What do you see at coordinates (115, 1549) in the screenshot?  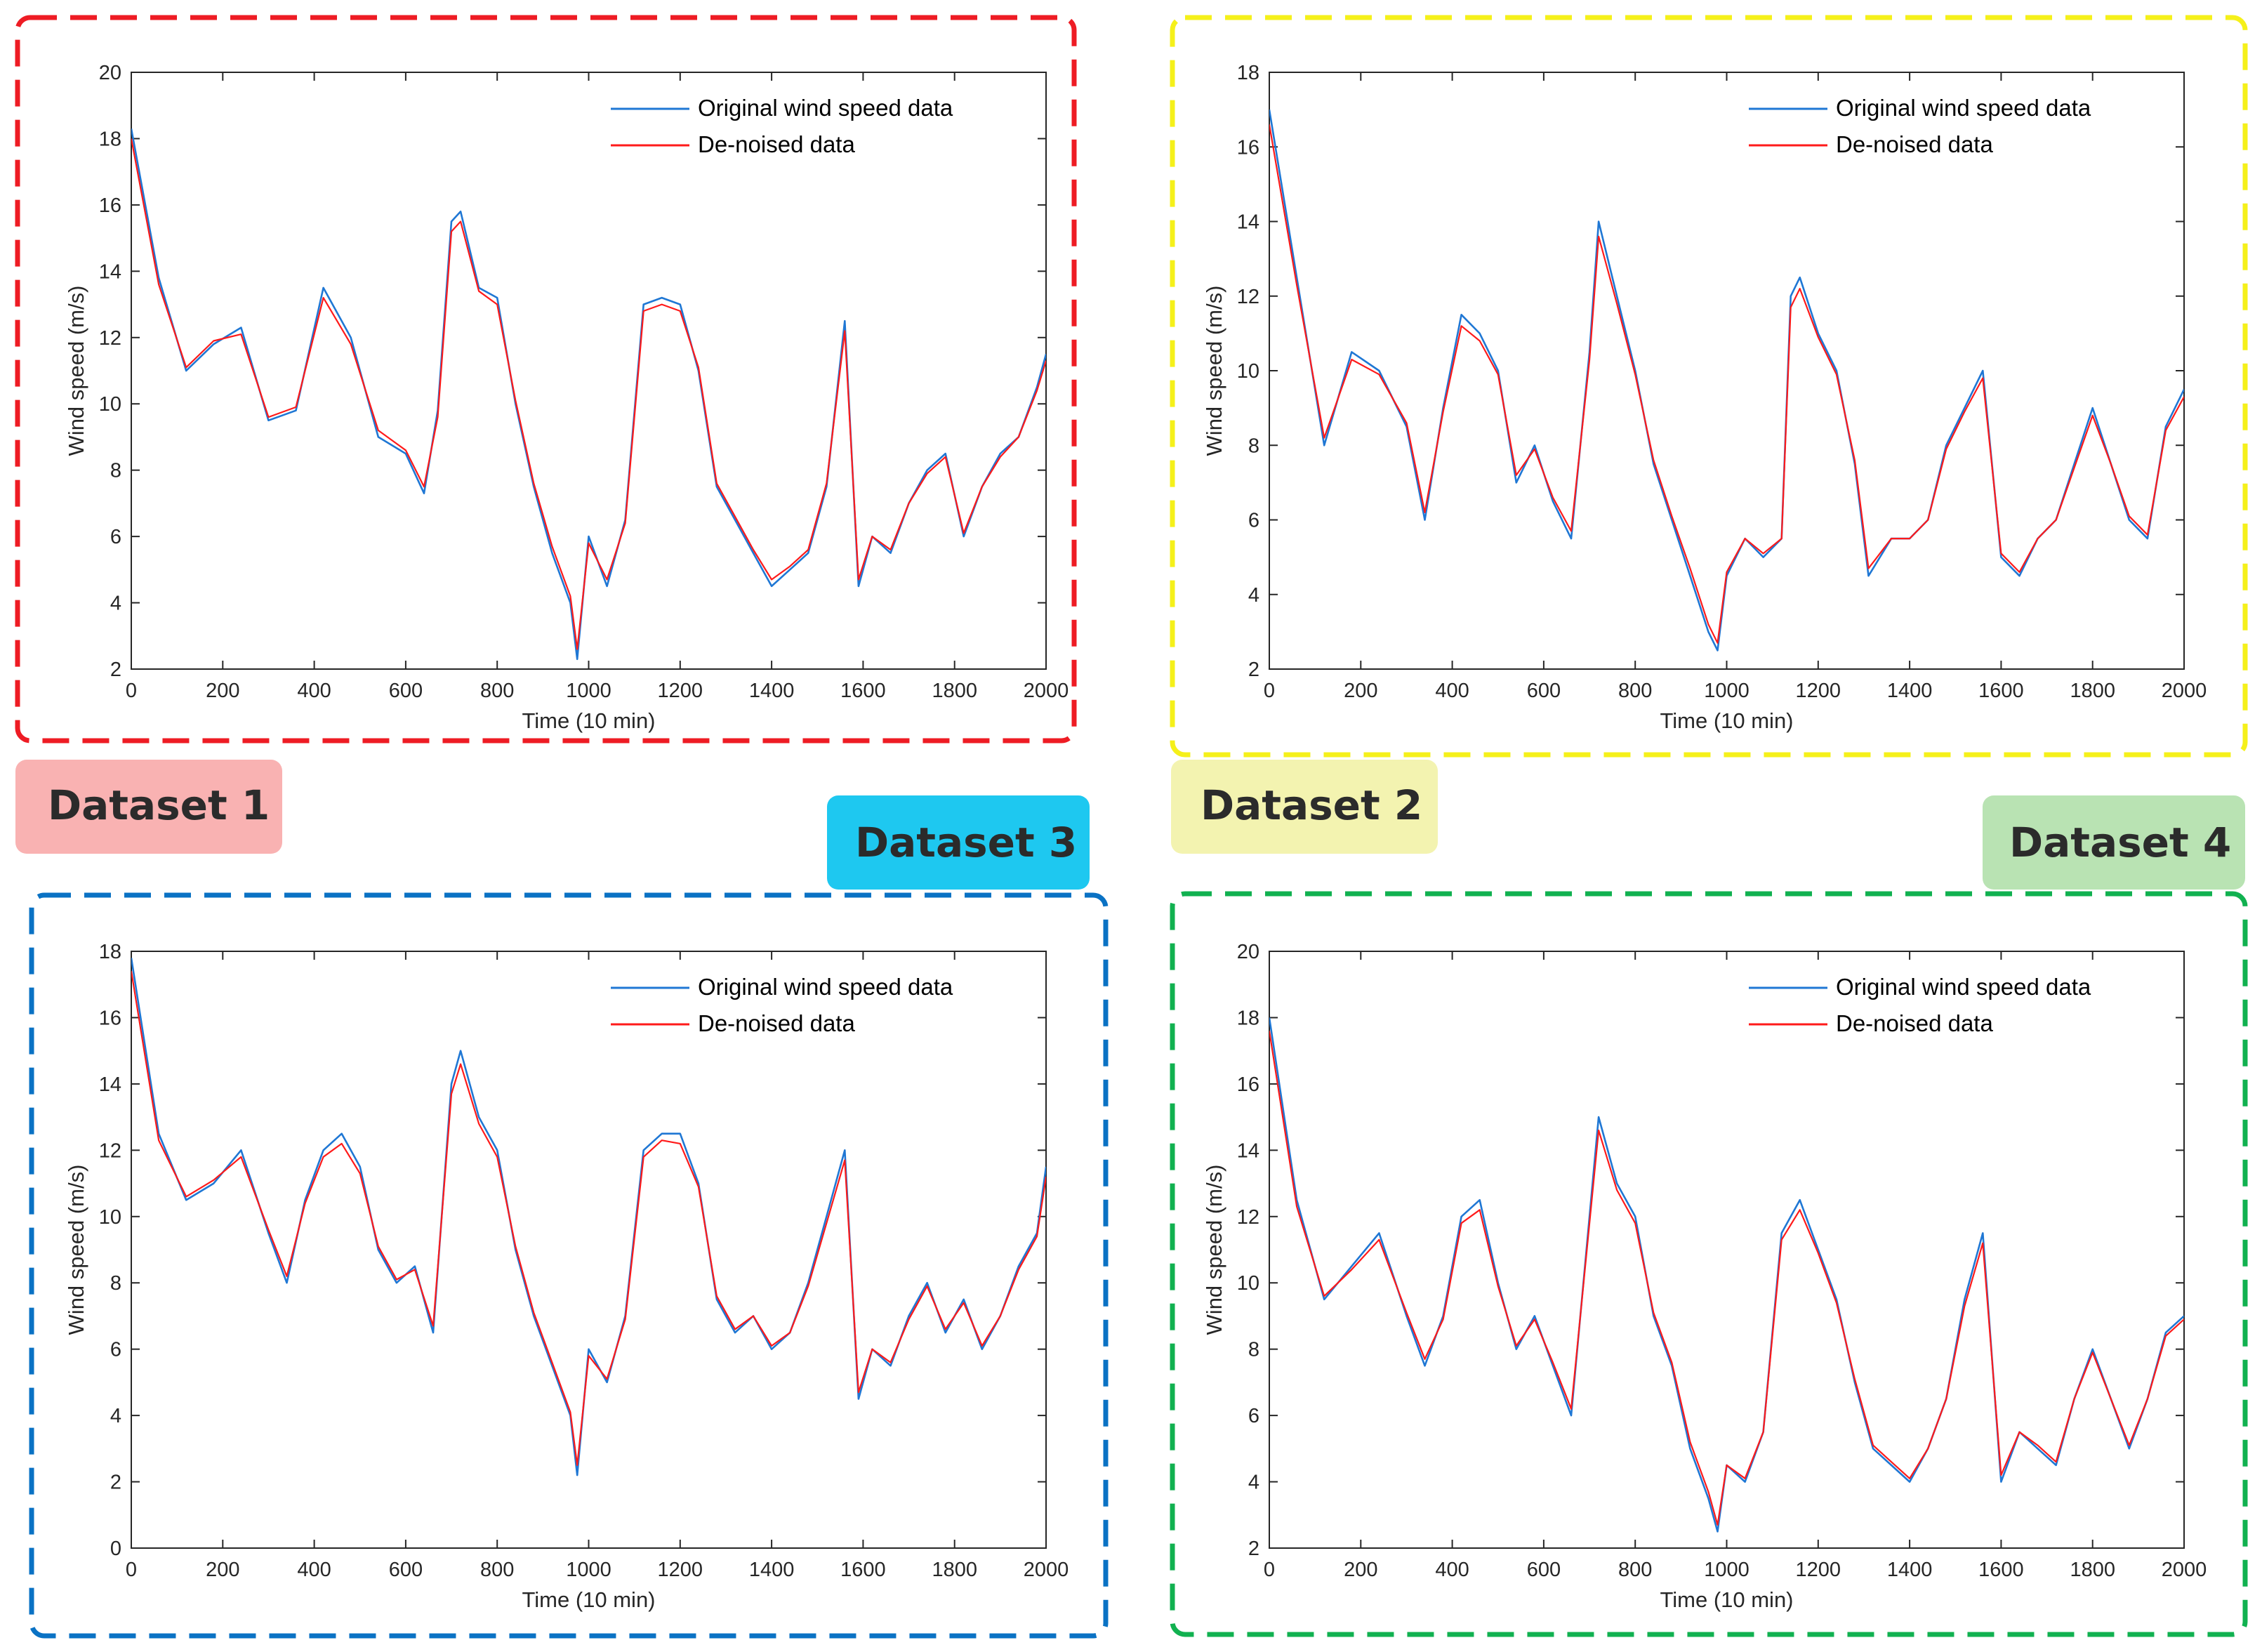 I see `y-tick-label: 0` at bounding box center [115, 1549].